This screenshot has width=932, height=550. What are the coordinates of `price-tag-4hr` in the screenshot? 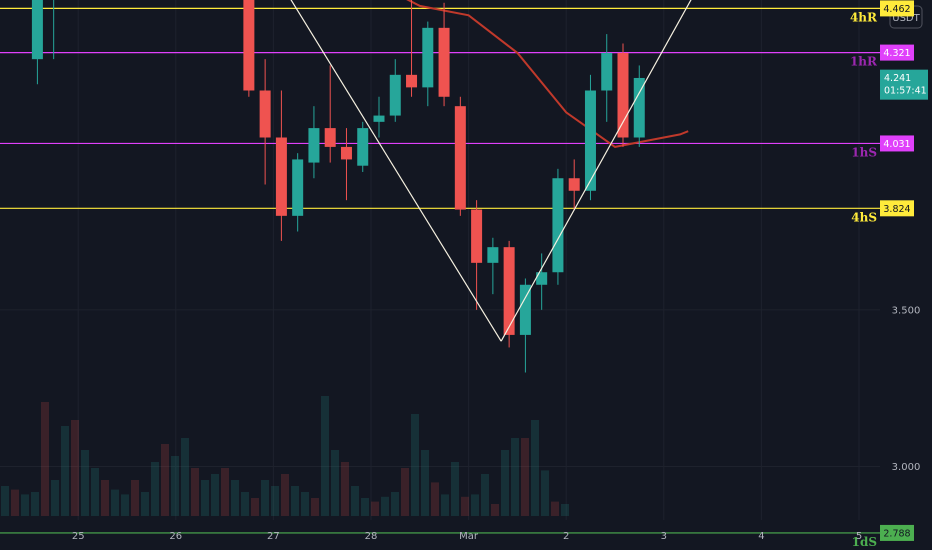 It's located at (897, 8).